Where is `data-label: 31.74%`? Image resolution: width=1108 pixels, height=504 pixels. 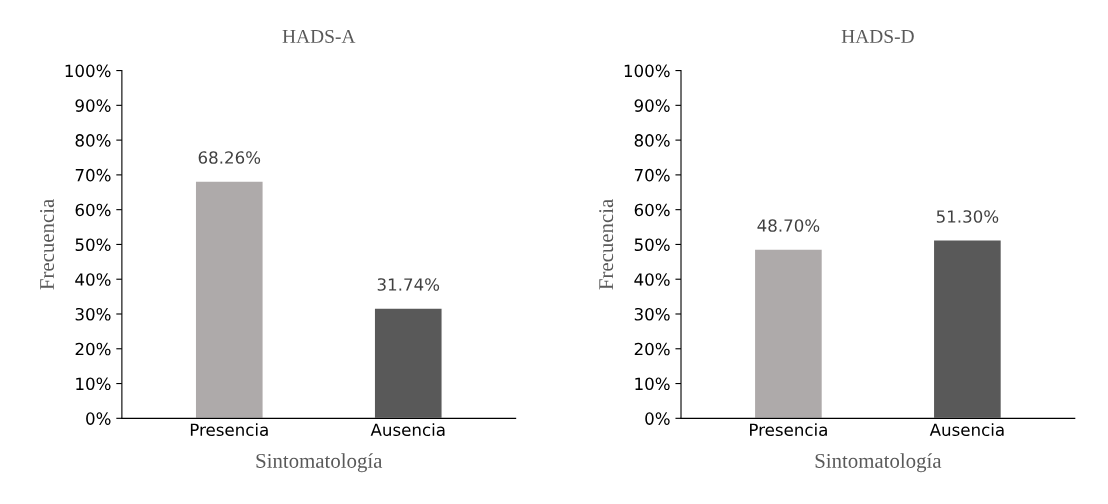 data-label: 31.74% is located at coordinates (408, 284).